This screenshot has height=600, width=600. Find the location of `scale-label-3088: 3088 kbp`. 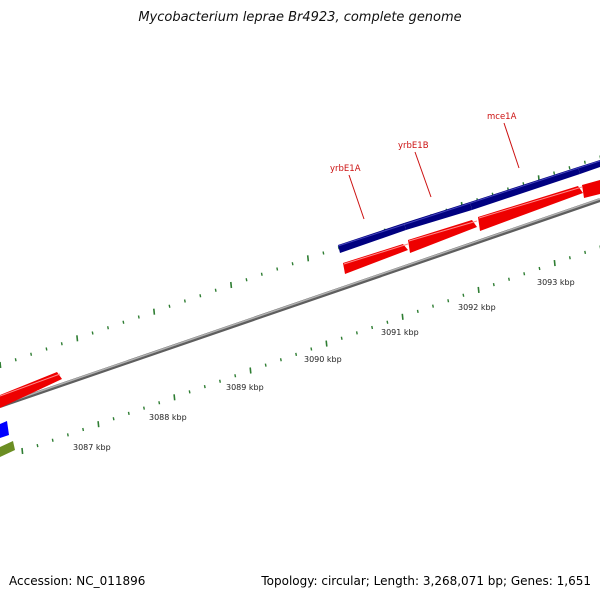

scale-label-3088: 3088 kbp is located at coordinates (168, 417).